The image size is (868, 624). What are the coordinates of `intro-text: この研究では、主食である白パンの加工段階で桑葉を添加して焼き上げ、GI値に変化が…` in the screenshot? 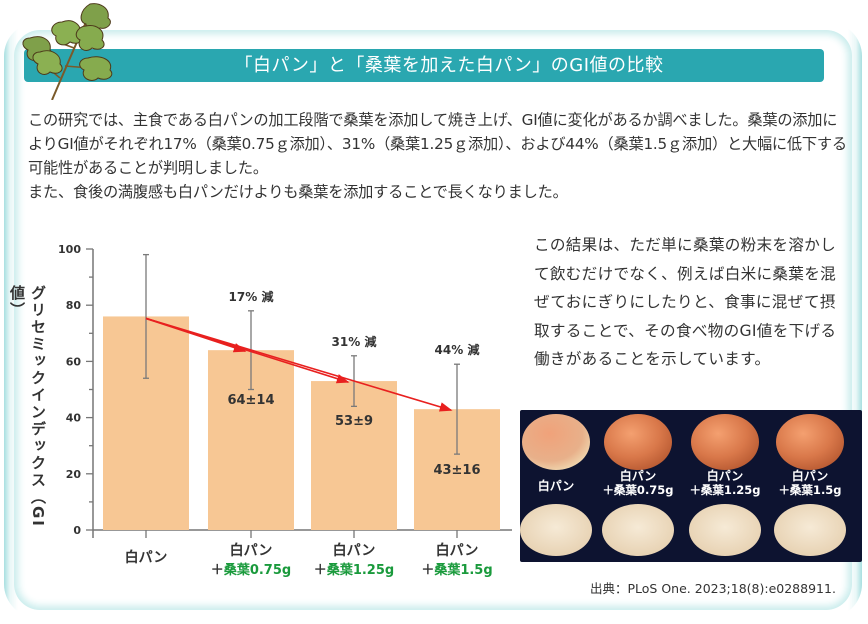 It's located at (438, 156).